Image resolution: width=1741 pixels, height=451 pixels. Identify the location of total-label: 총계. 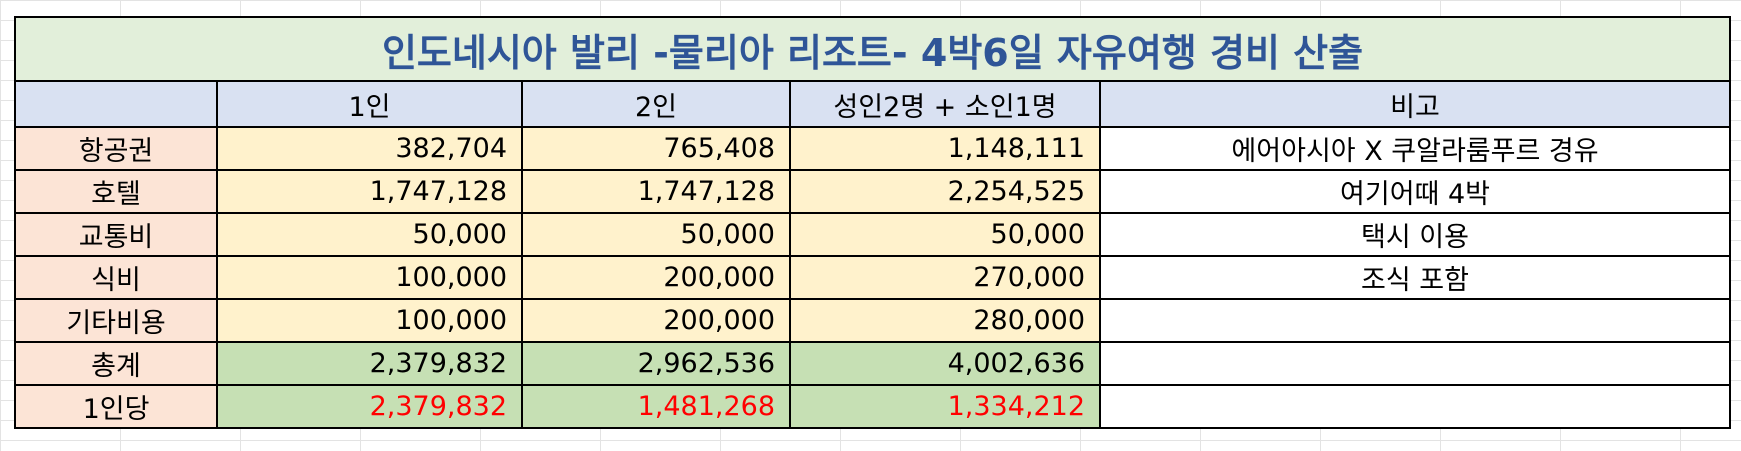
(116, 363).